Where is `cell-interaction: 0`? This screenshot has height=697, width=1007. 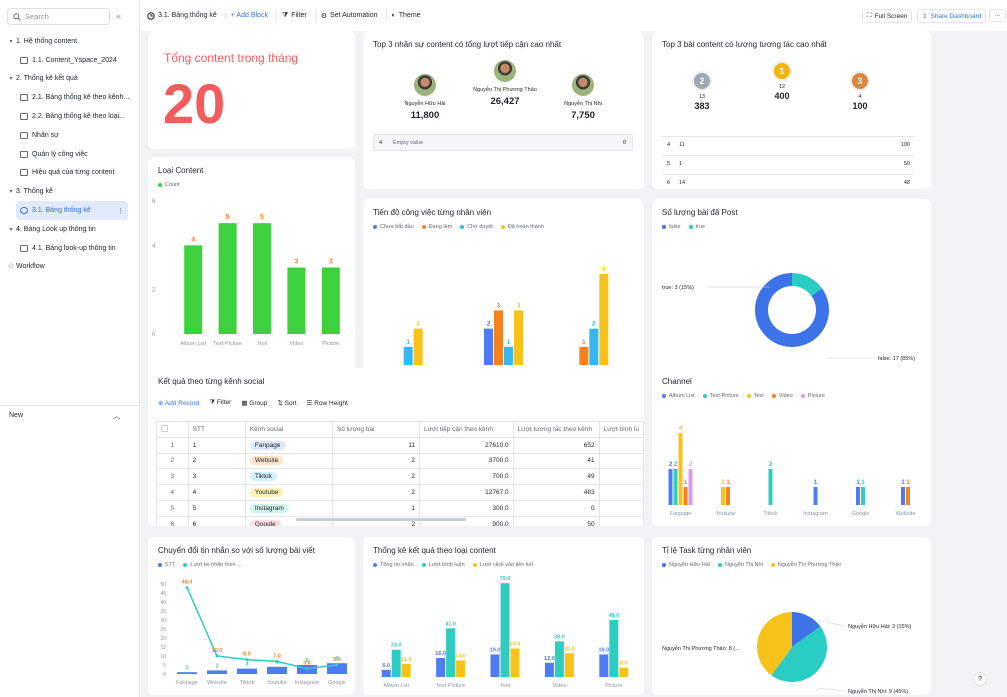
cell-interaction: 0 is located at coordinates (556, 508).